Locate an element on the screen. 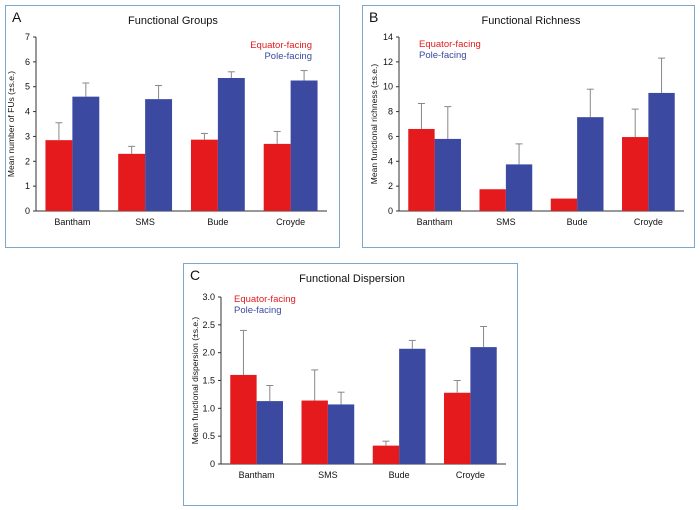 Image resolution: width=700 pixels, height=510 pixels. chart-title: Functional Dispersion is located at coordinates (352, 279).